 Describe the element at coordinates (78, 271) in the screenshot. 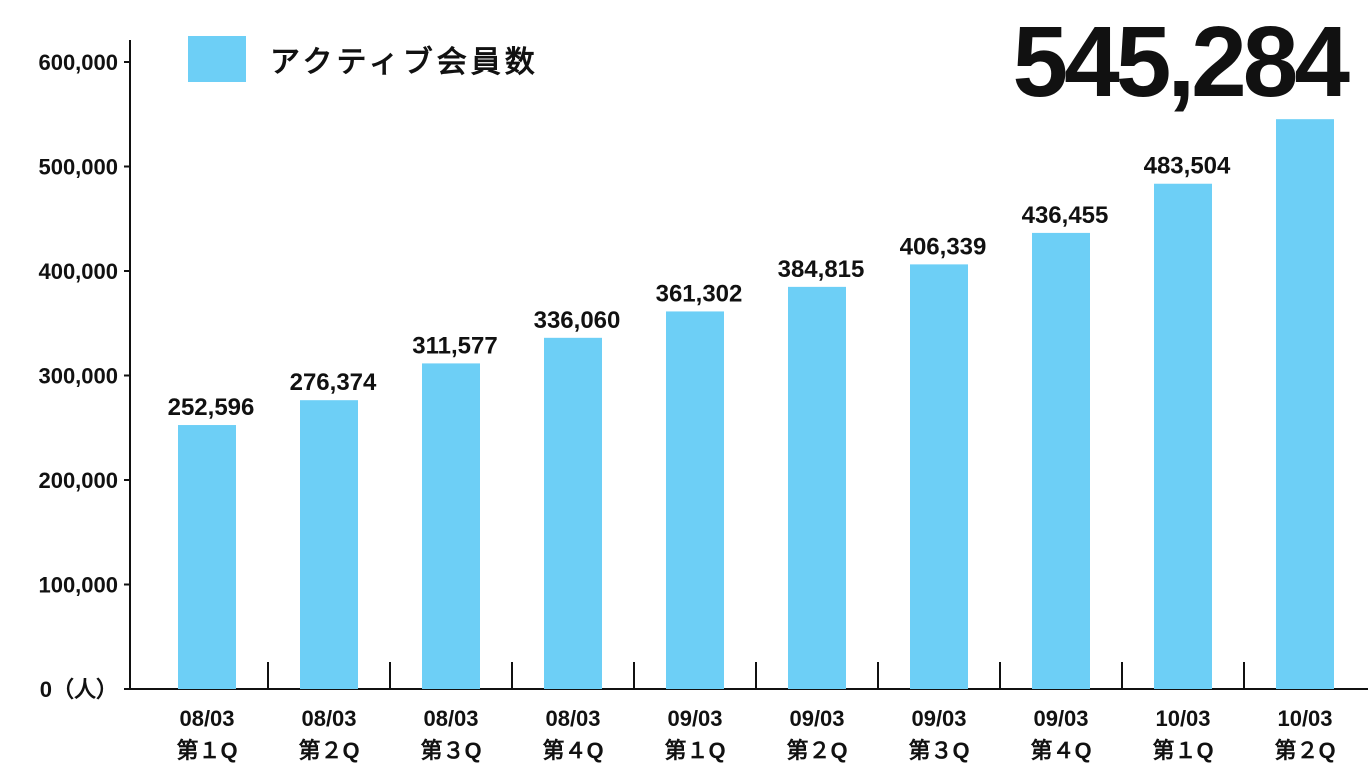

I see `y-tick-label: 400,000` at that location.